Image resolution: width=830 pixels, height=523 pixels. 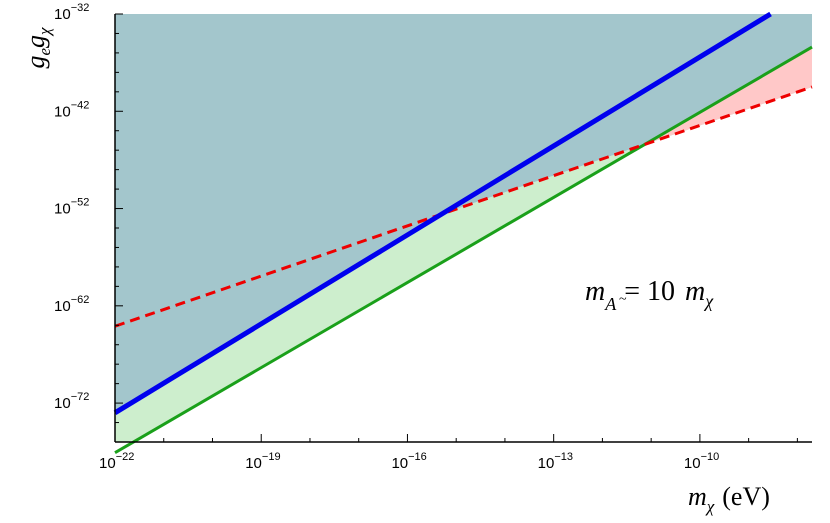 What do you see at coordinates (417, 457) in the screenshot?
I see `x-tick-exp: −16` at bounding box center [417, 457].